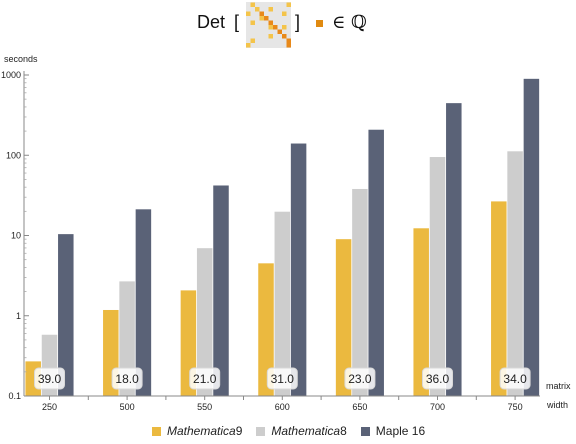  I want to click on legend-item: Maple 16, so click(393, 431).